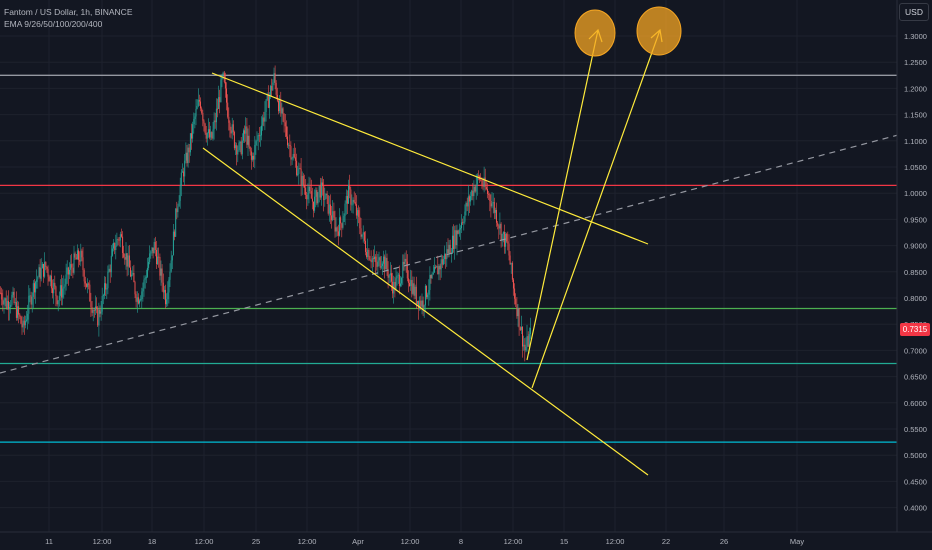 This screenshot has width=932, height=550. Describe the element at coordinates (797, 541) in the screenshot. I see `x-tick-label: May` at that location.